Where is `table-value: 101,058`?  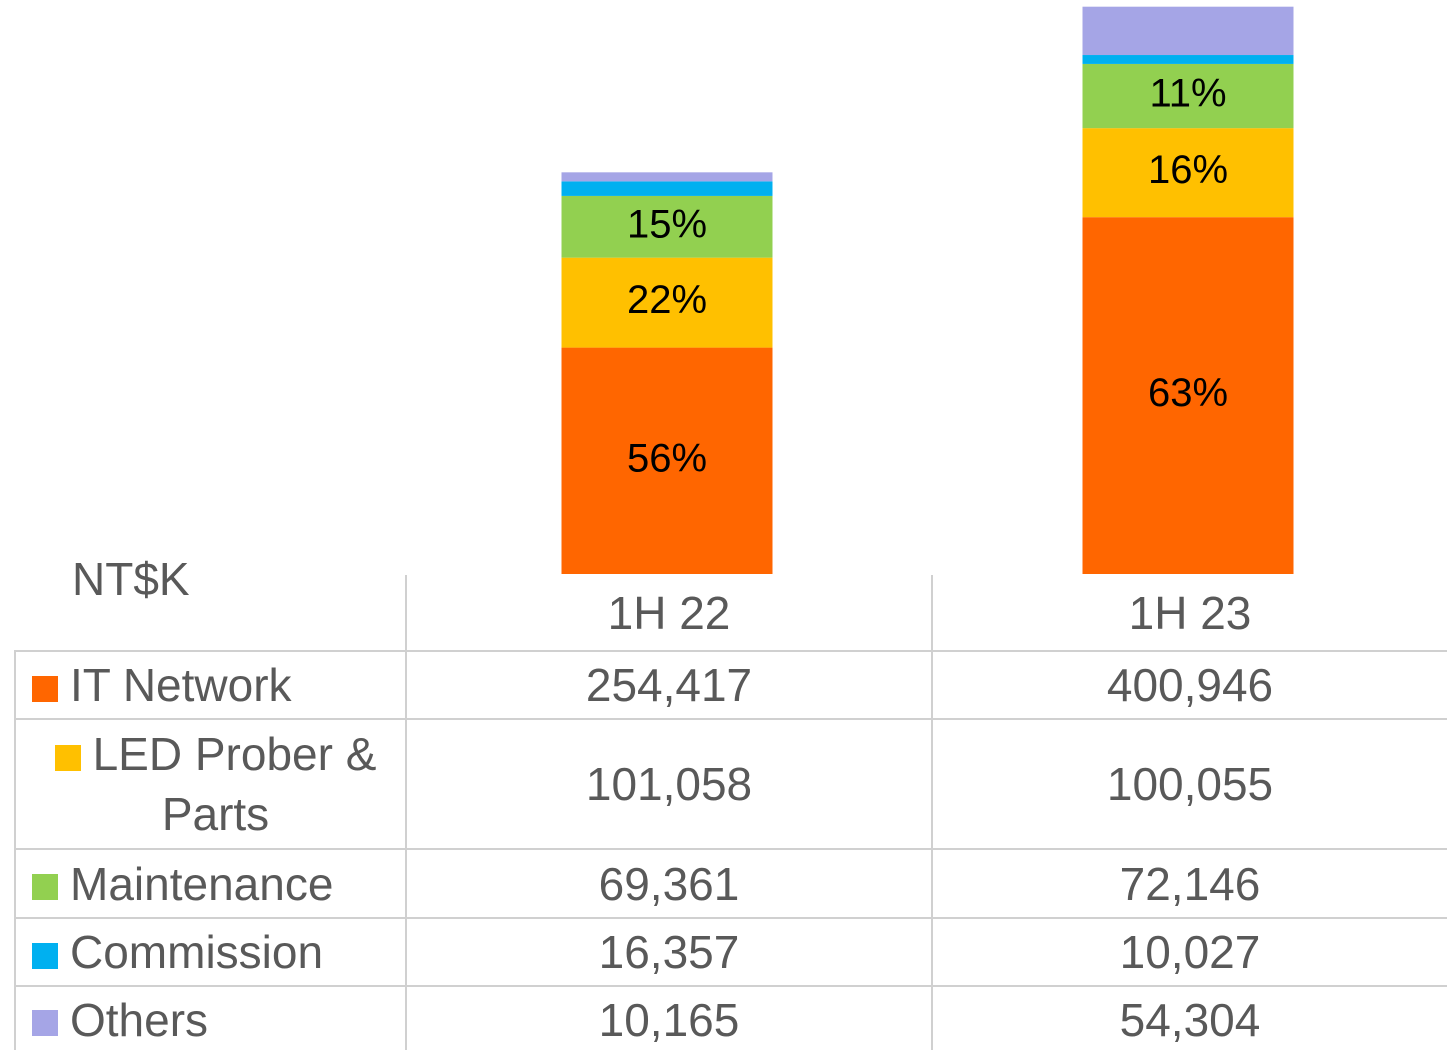 table-value: 101,058 is located at coordinates (669, 784).